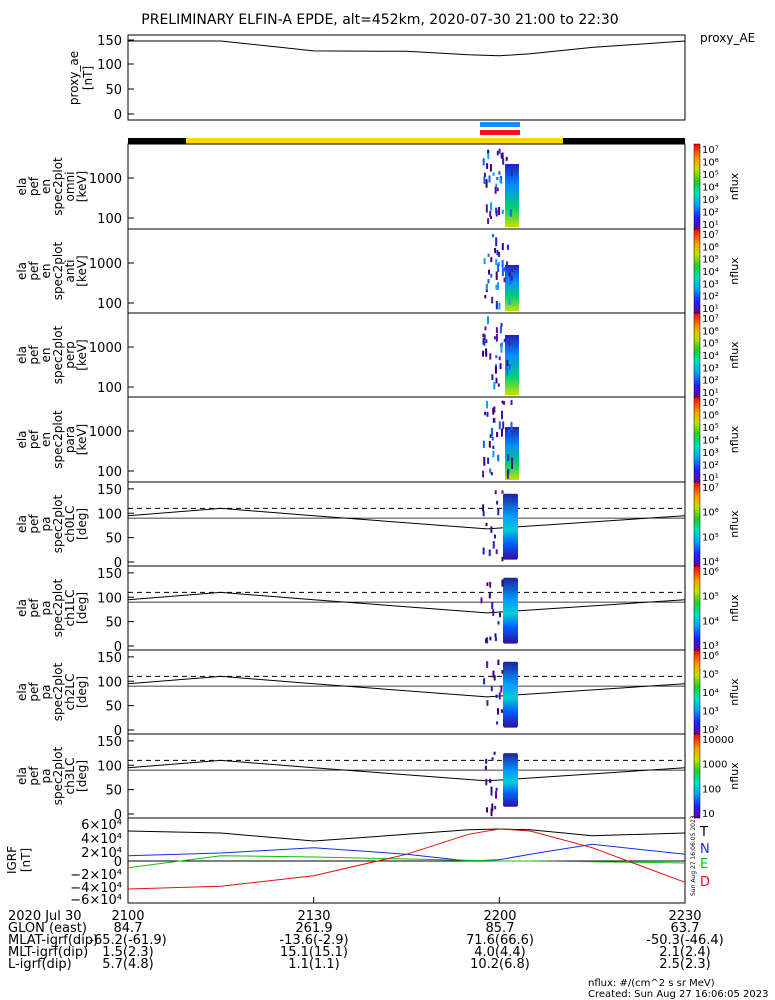 This screenshot has height=1000, width=775. What do you see at coordinates (500, 940) in the screenshot?
I see `ephem-value: 71.6(66.6)` at bounding box center [500, 940].